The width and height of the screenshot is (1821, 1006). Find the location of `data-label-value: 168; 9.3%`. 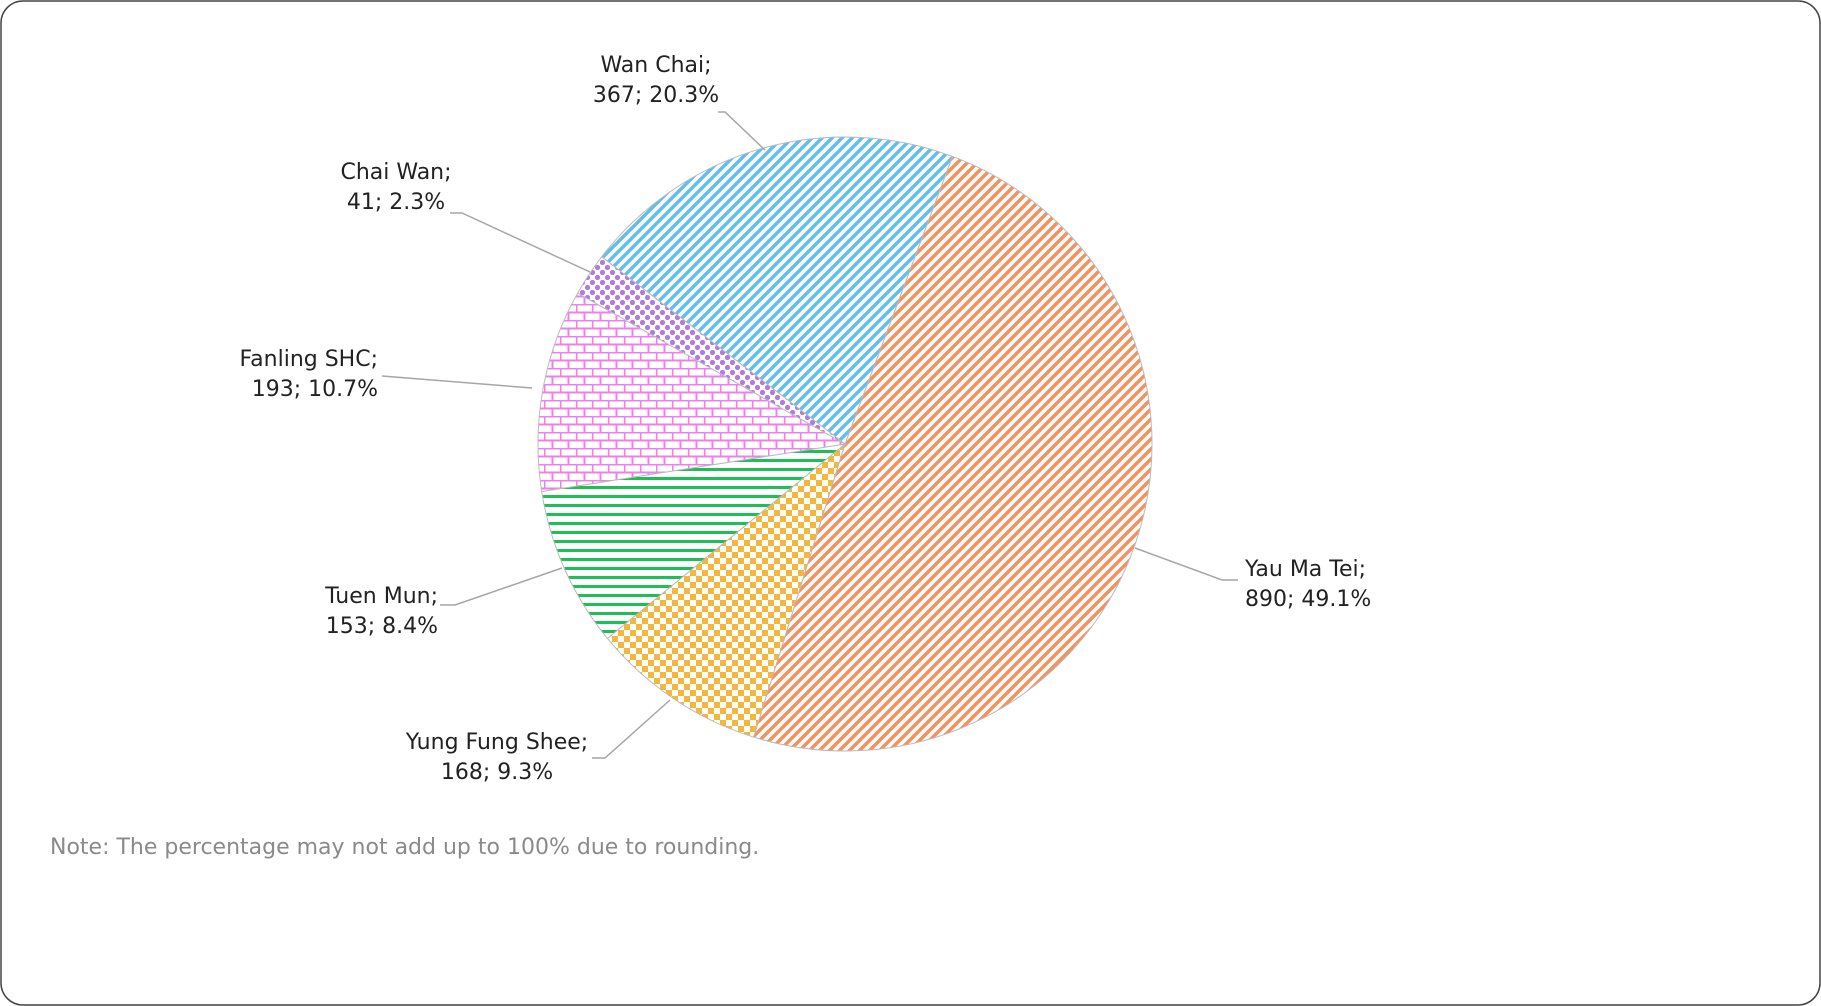

data-label-value: 168; 9.3% is located at coordinates (497, 772).